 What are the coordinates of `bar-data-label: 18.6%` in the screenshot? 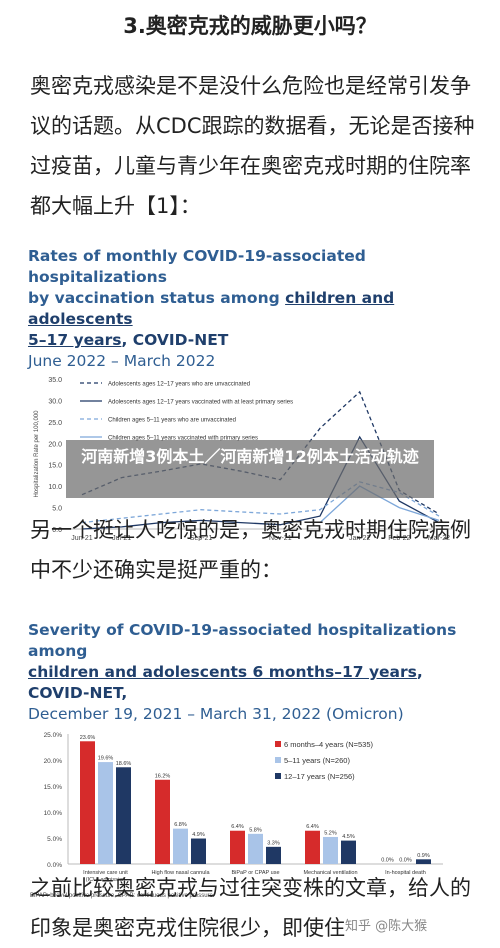 It's located at (124, 764).